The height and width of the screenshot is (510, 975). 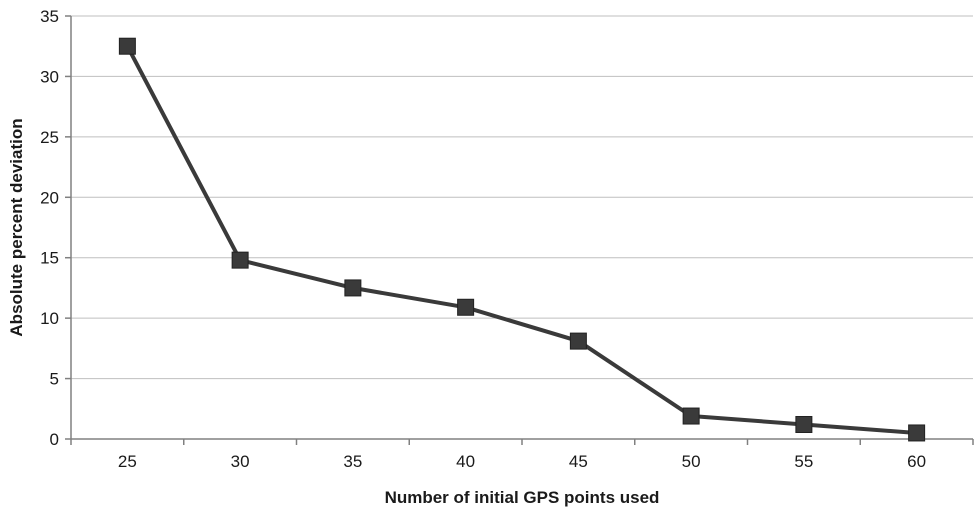 I want to click on y-tick-label: 15, so click(x=49, y=258).